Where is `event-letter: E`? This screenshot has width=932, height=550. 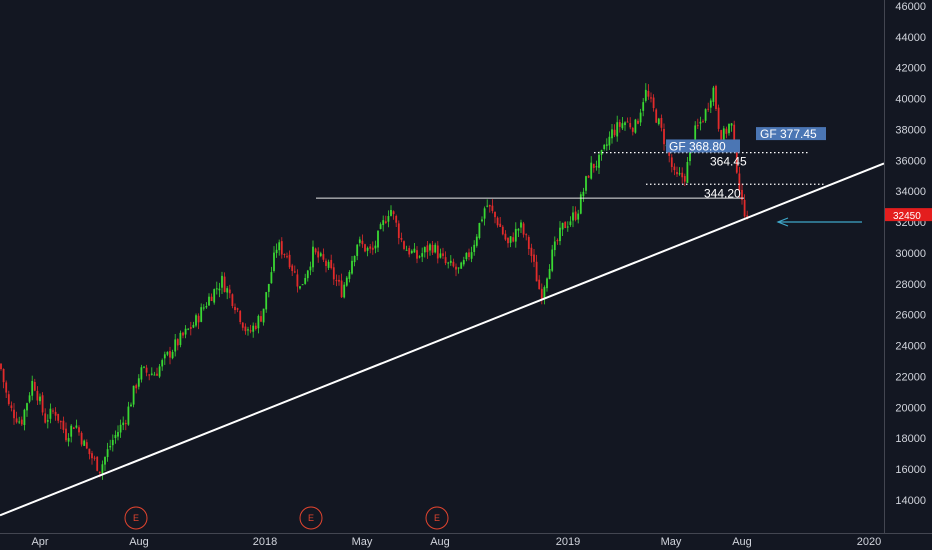
event-letter: E is located at coordinates (136, 518).